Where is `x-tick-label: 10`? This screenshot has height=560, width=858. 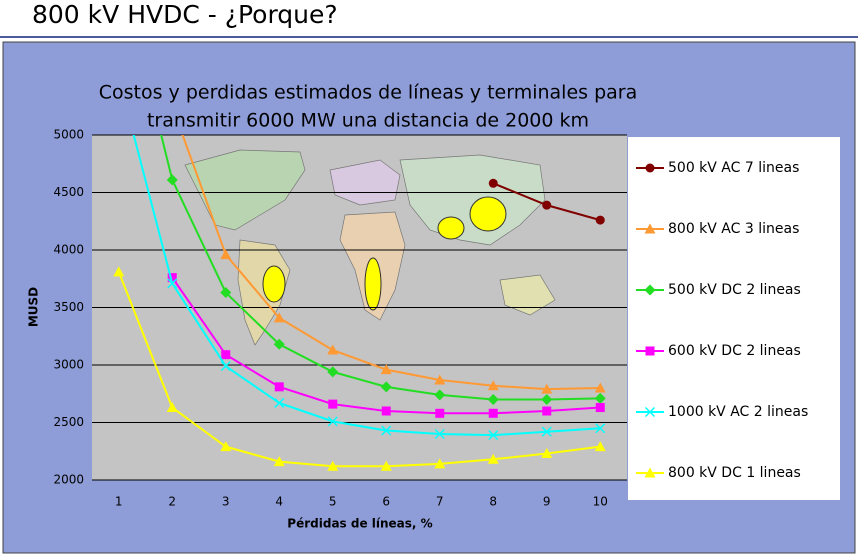
x-tick-label: 10 is located at coordinates (600, 502).